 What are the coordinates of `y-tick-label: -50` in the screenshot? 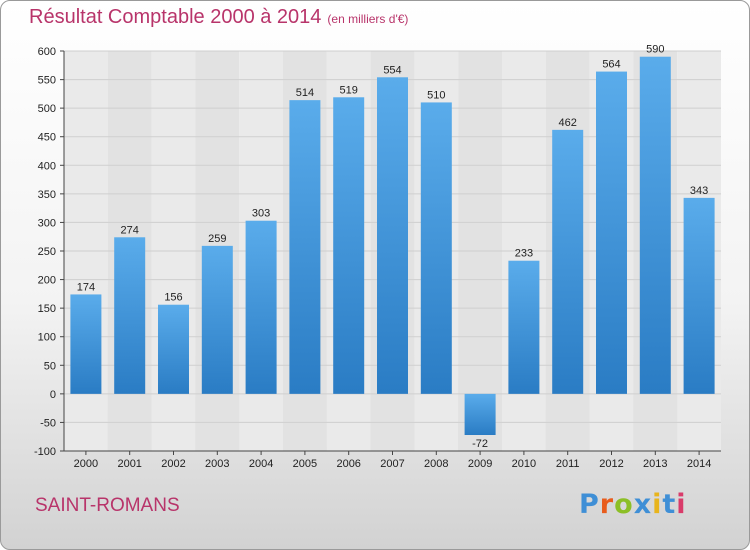 It's located at (48, 423).